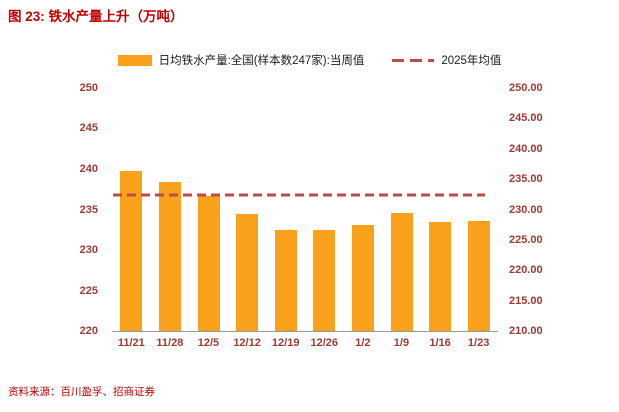 The height and width of the screenshot is (412, 619). What do you see at coordinates (88, 290) in the screenshot?
I see `y-tick-left: 225` at bounding box center [88, 290].